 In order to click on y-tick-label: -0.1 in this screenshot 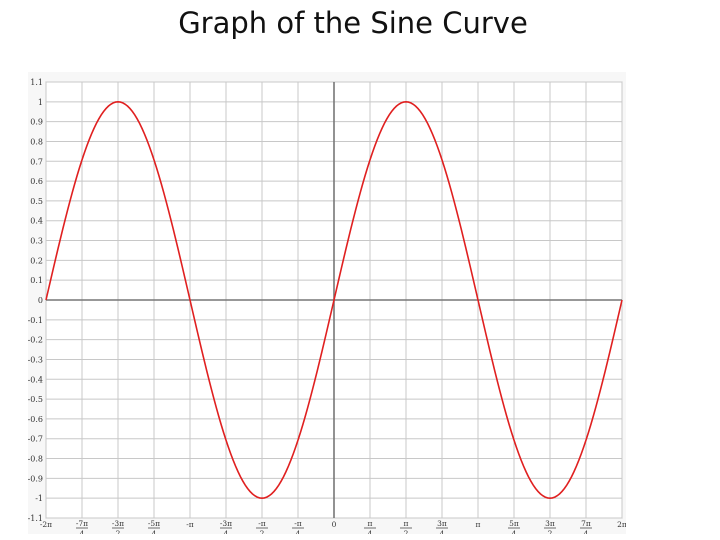, I will do `click(35, 320)`.